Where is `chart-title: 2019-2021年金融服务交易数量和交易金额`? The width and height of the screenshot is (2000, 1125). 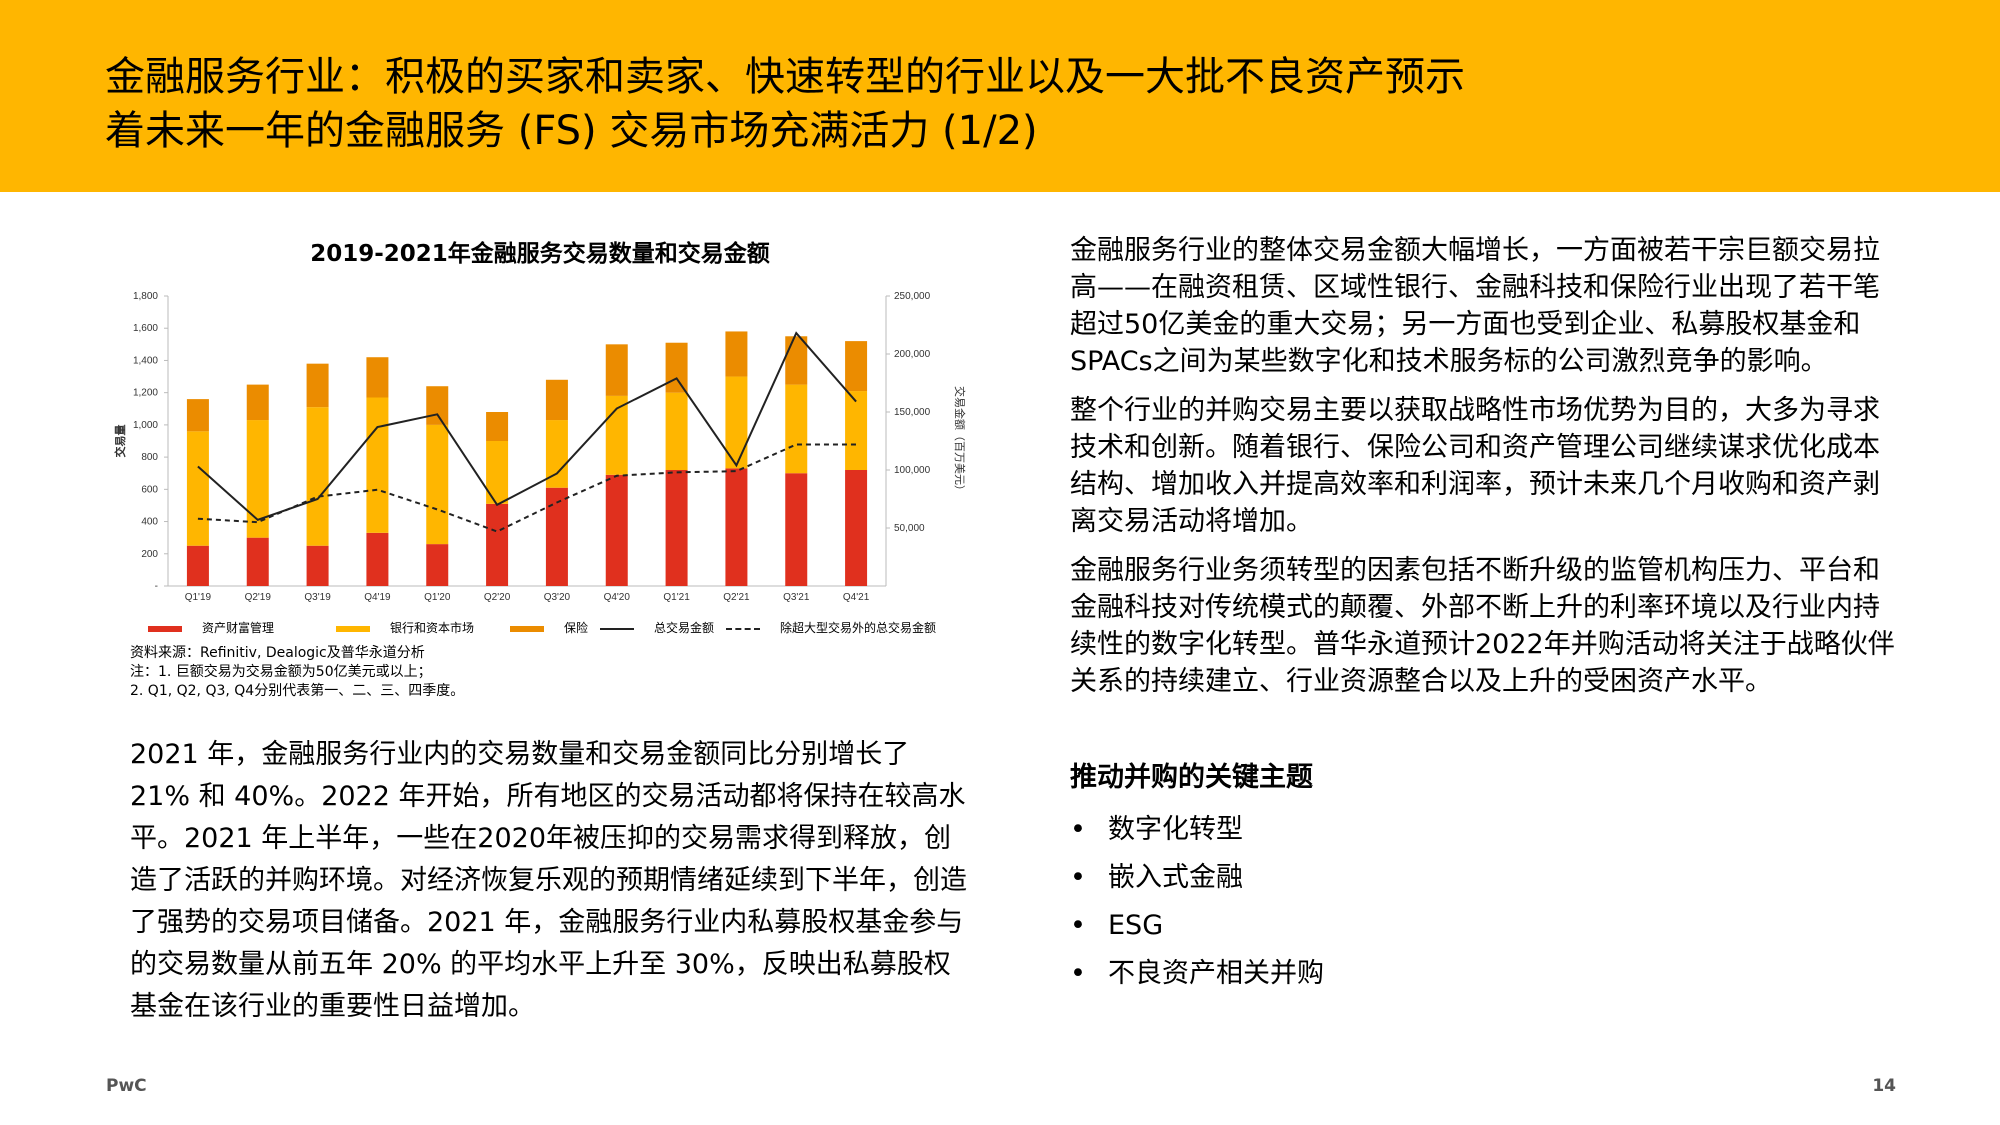 chart-title: 2019-2021年金融服务交易数量和交易金额 is located at coordinates (540, 254).